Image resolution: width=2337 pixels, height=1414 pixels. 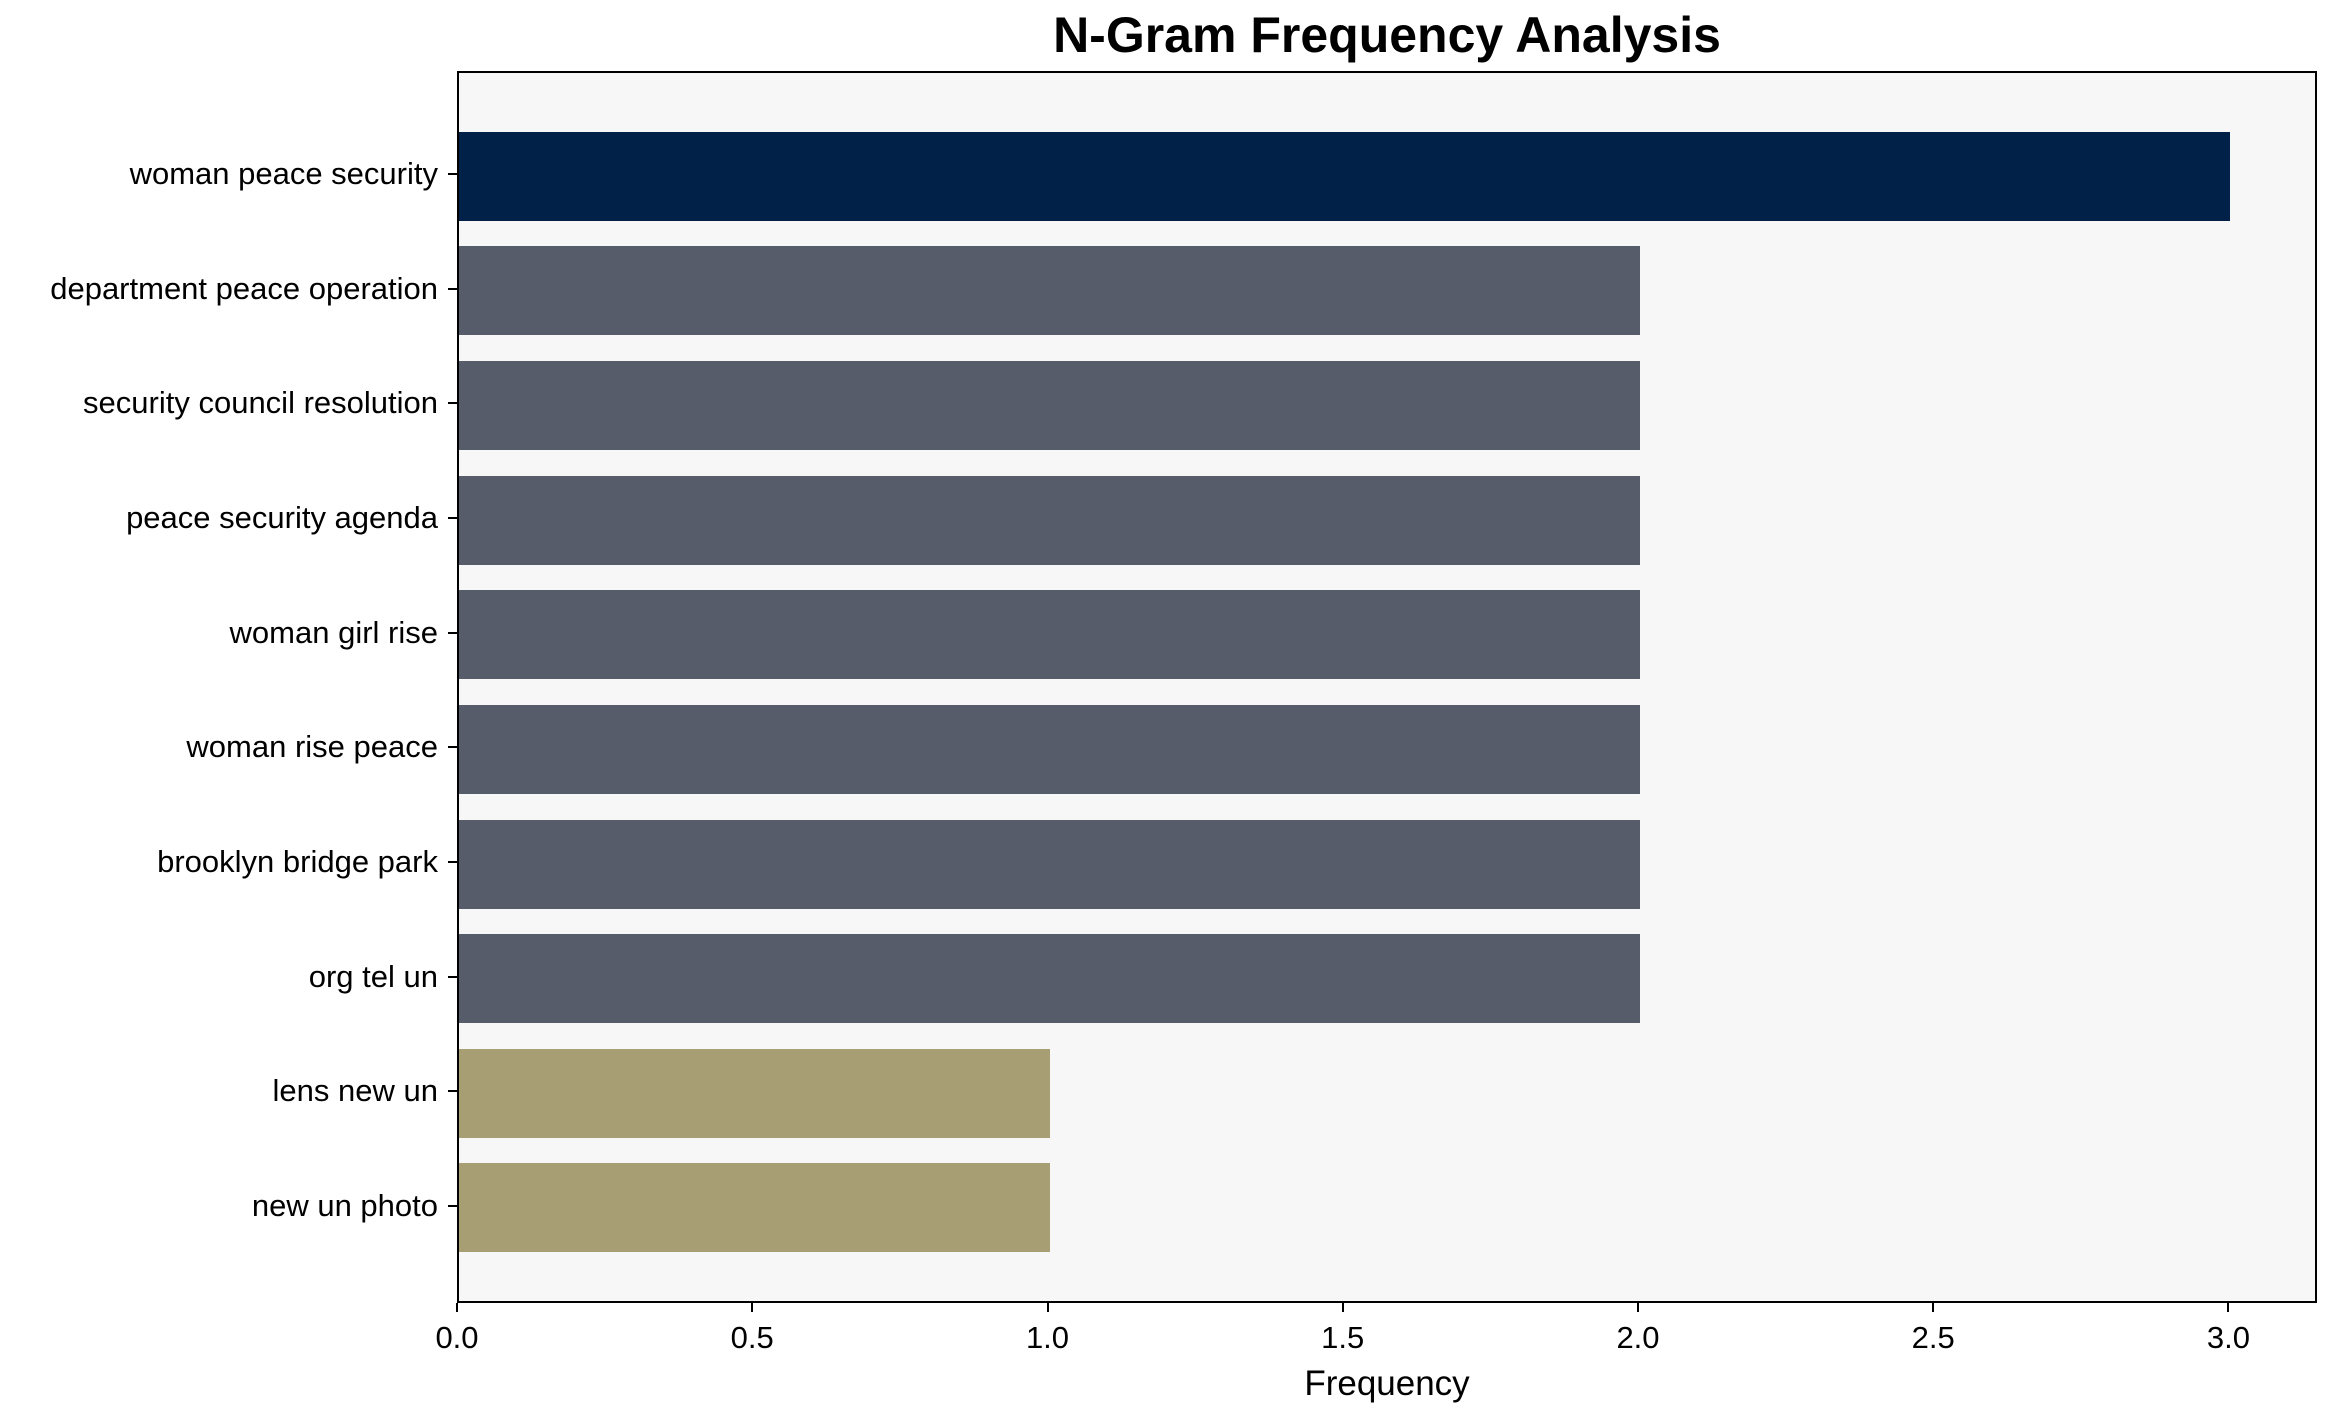 What do you see at coordinates (1933, 1337) in the screenshot?
I see `x-tick-label-2.5: 2.5` at bounding box center [1933, 1337].